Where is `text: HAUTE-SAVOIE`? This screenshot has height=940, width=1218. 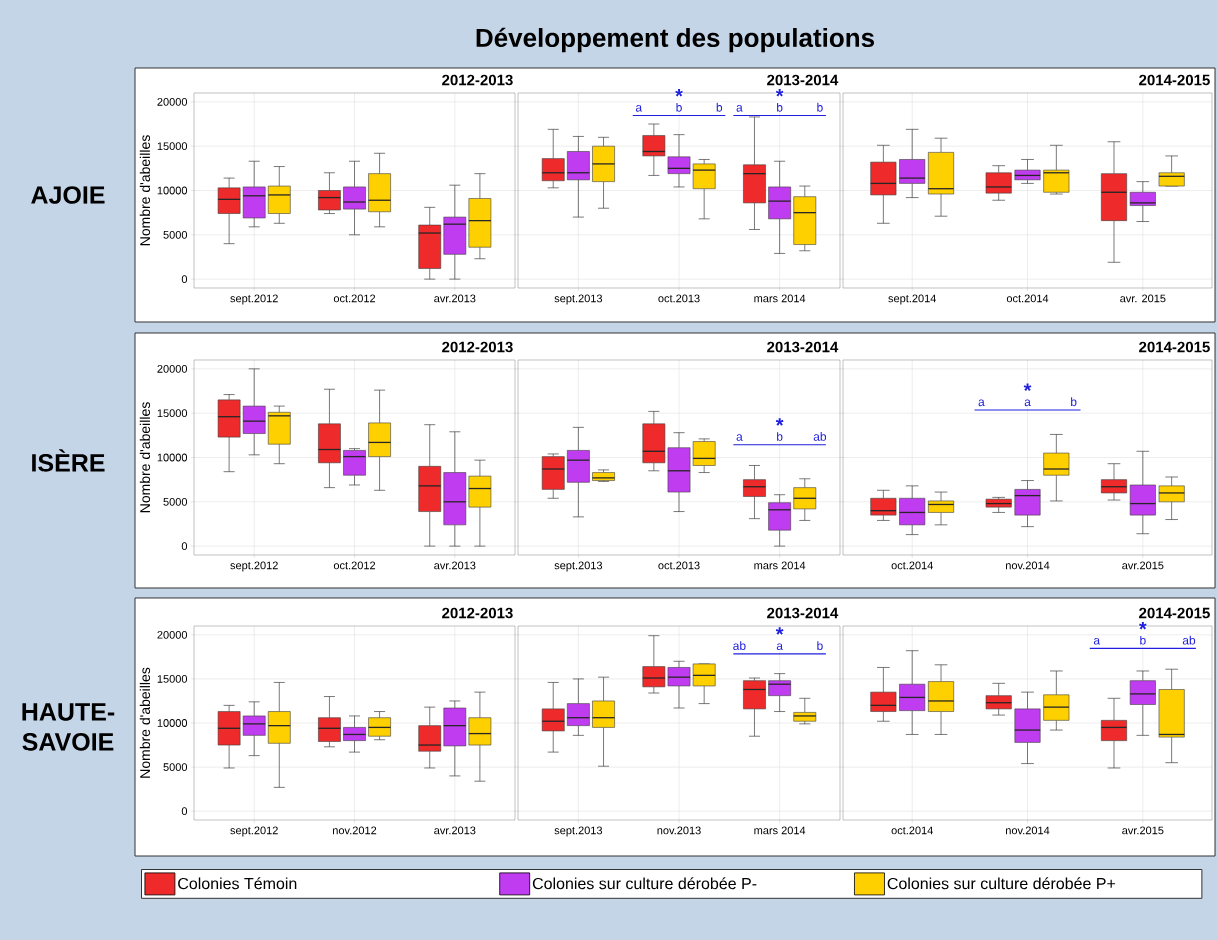 text: HAUTE-SAVOIE is located at coordinates (68, 727).